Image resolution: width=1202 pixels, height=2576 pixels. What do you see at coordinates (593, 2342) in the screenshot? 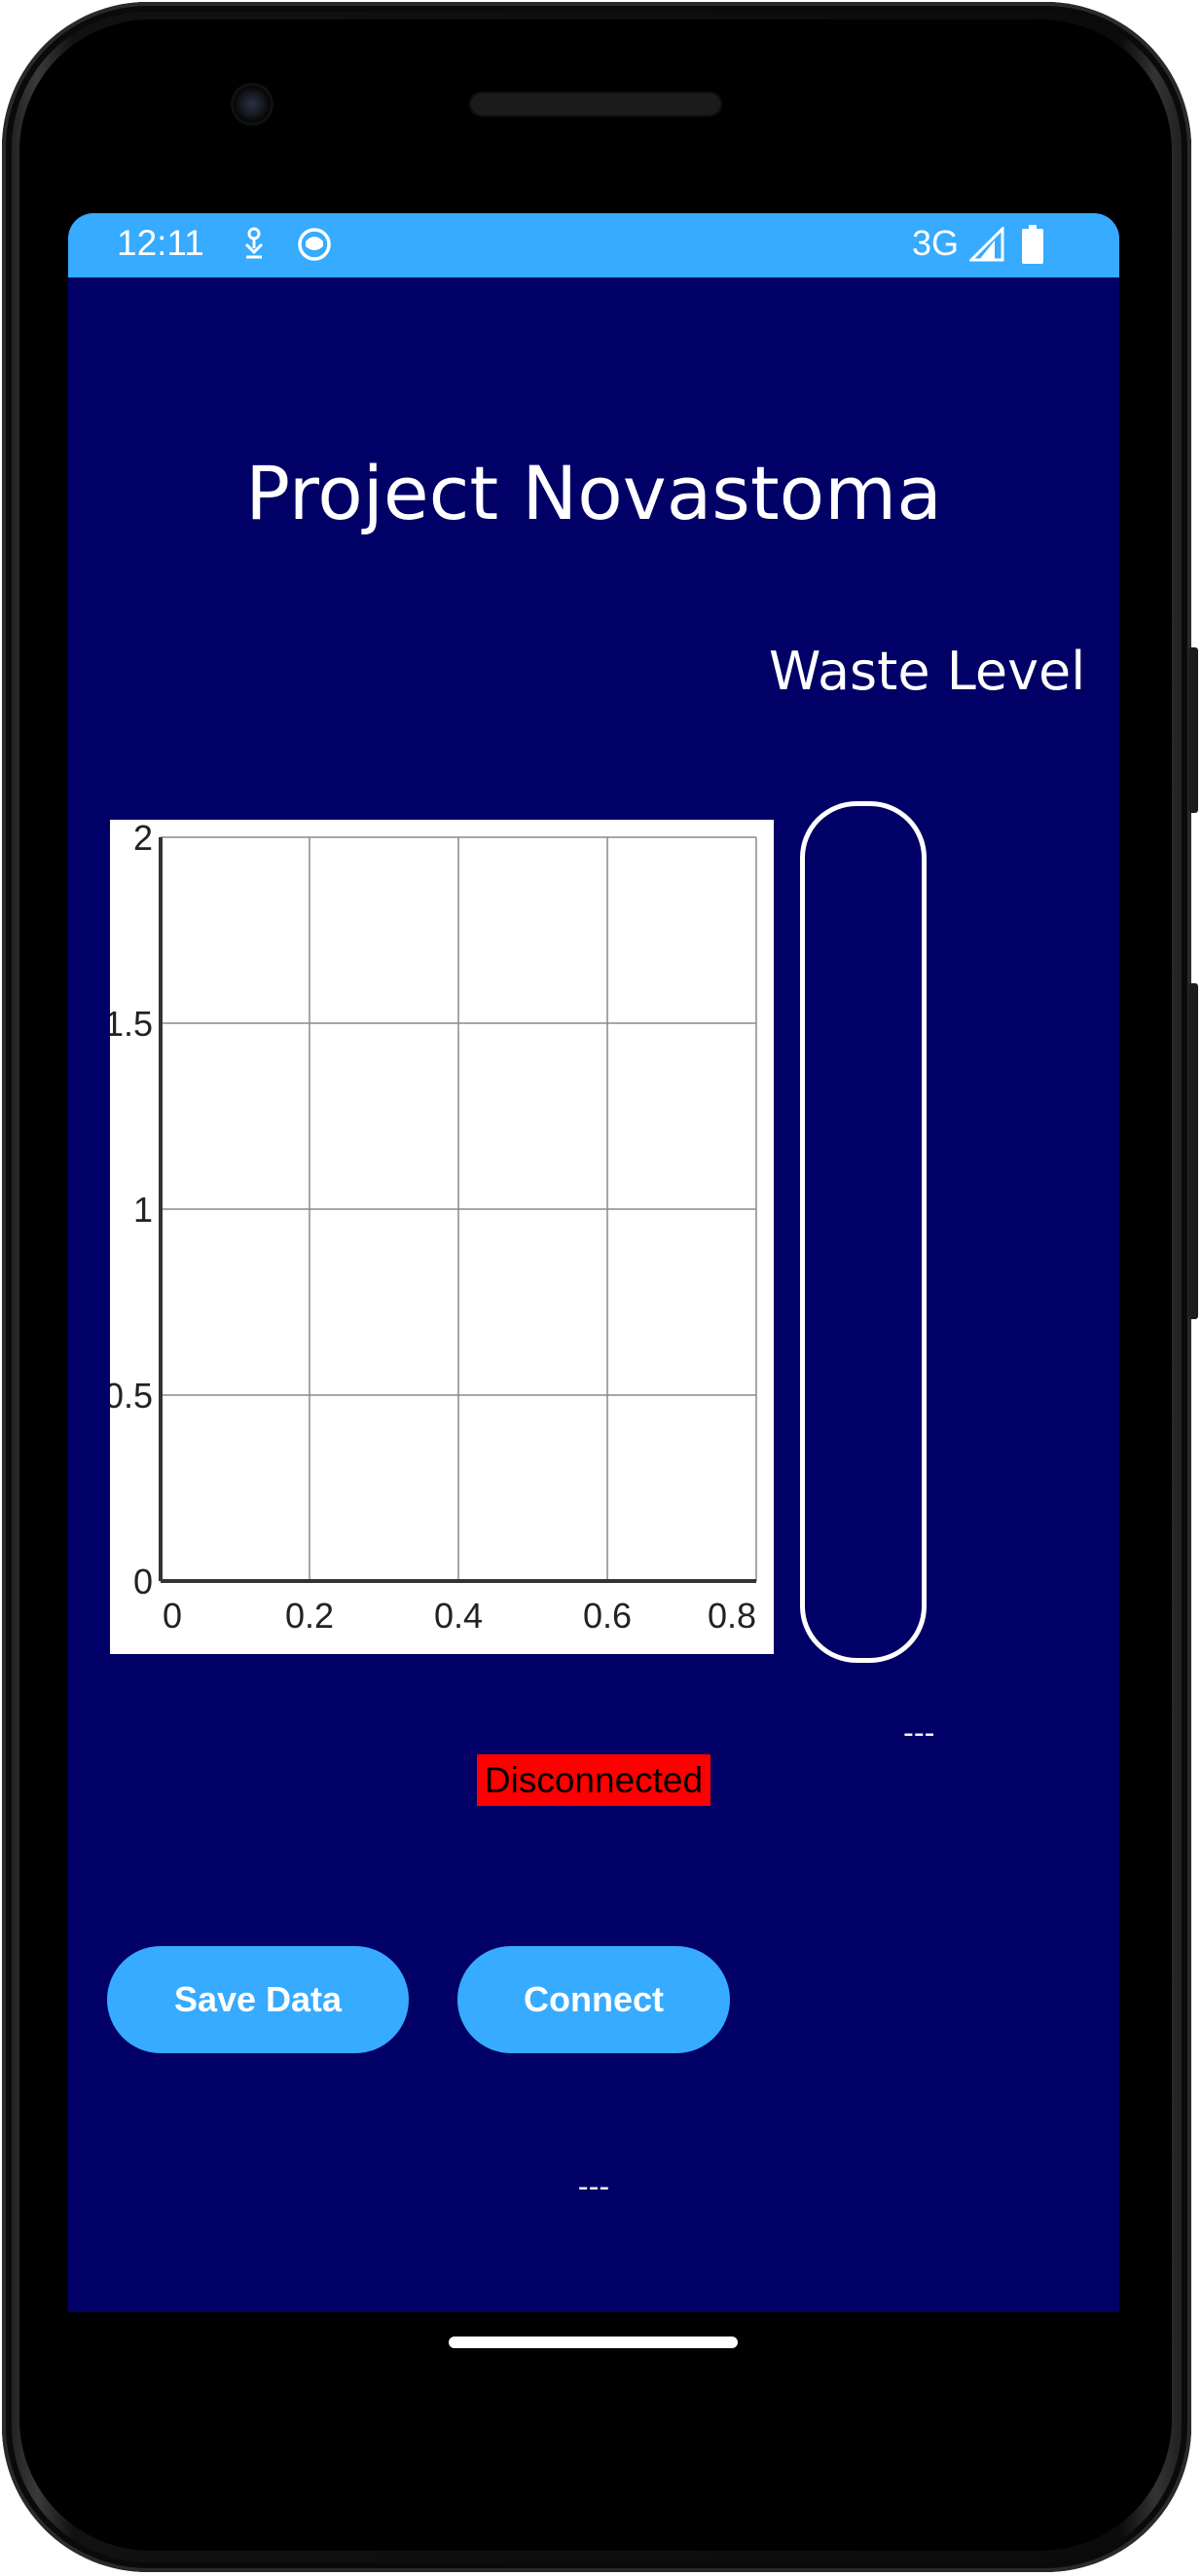
I see `home-indicator` at bounding box center [593, 2342].